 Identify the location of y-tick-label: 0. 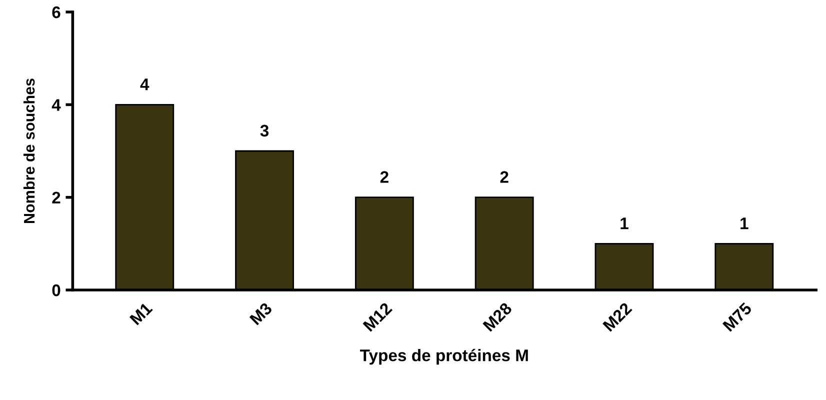
(56, 290).